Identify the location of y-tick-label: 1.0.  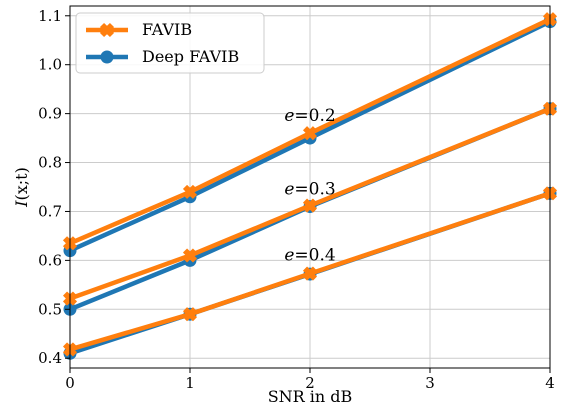
(50, 65).